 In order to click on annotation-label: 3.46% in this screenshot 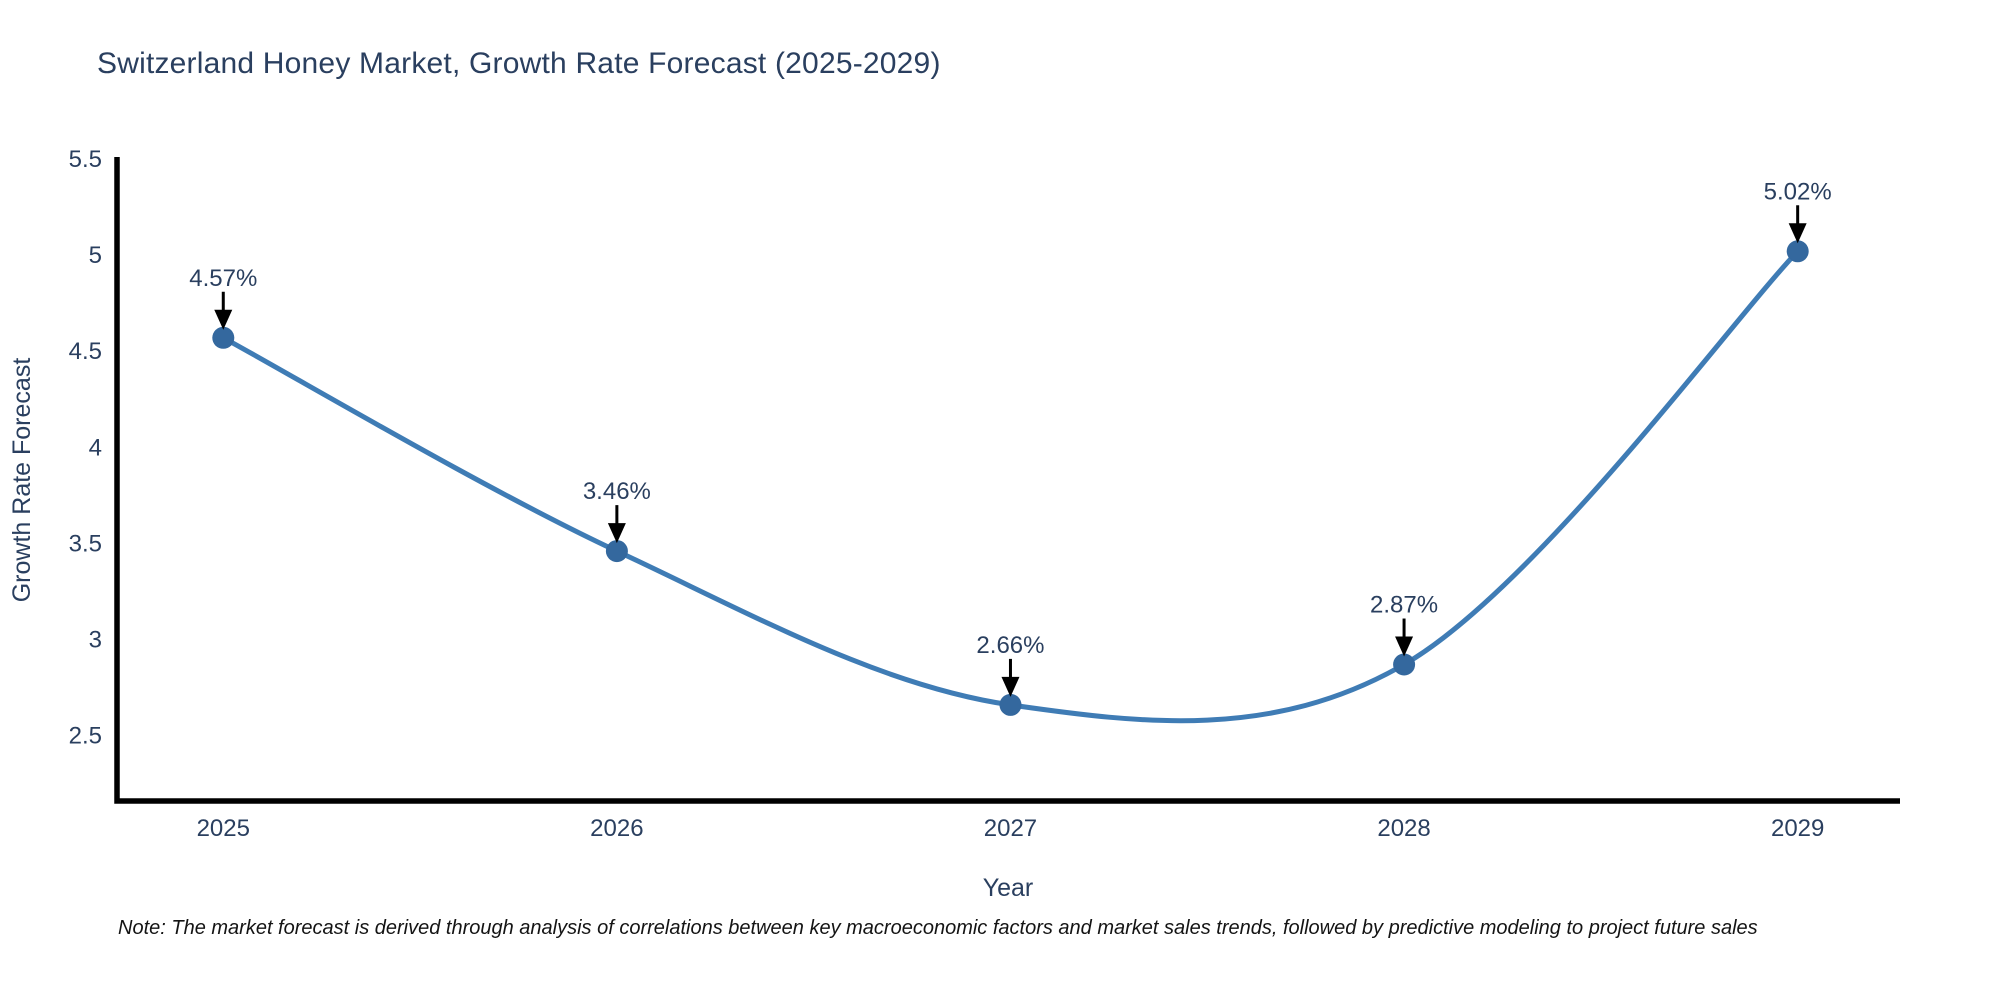, I will do `click(617, 491)`.